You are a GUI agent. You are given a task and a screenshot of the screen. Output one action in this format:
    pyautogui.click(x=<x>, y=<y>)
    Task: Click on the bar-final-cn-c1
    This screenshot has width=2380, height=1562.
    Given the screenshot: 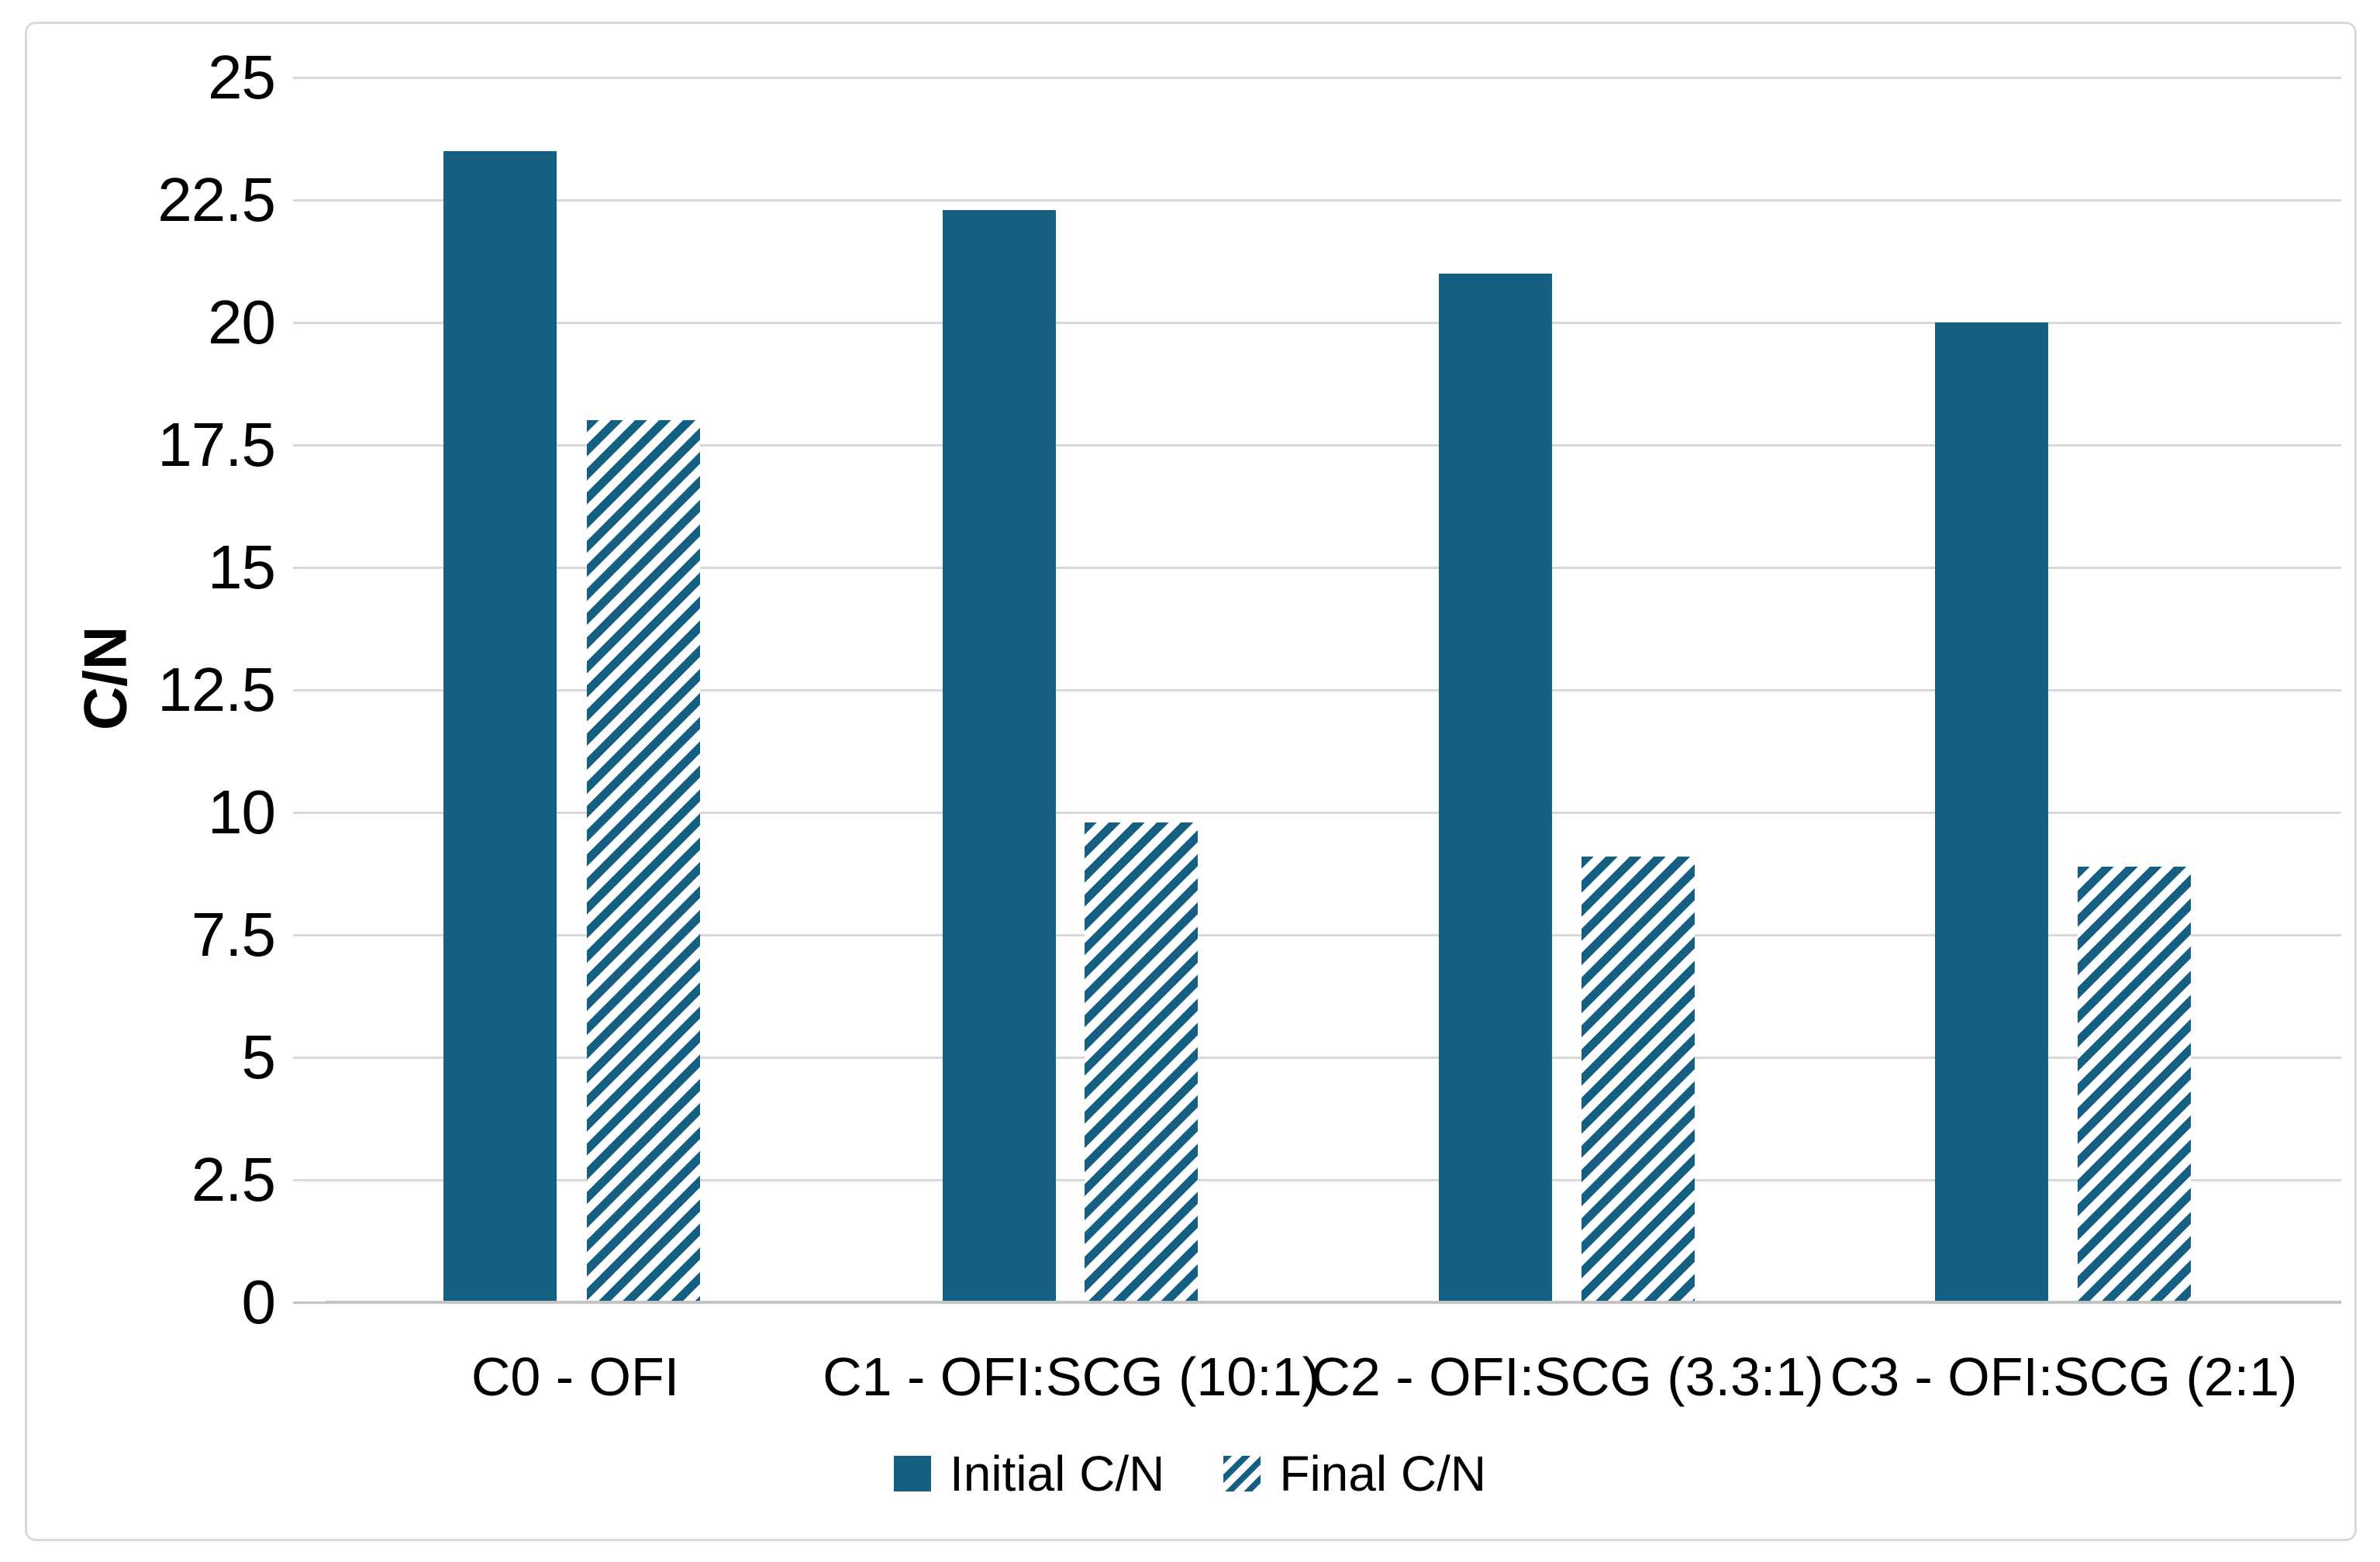 What is the action you would take?
    pyautogui.click(x=1141, y=1062)
    